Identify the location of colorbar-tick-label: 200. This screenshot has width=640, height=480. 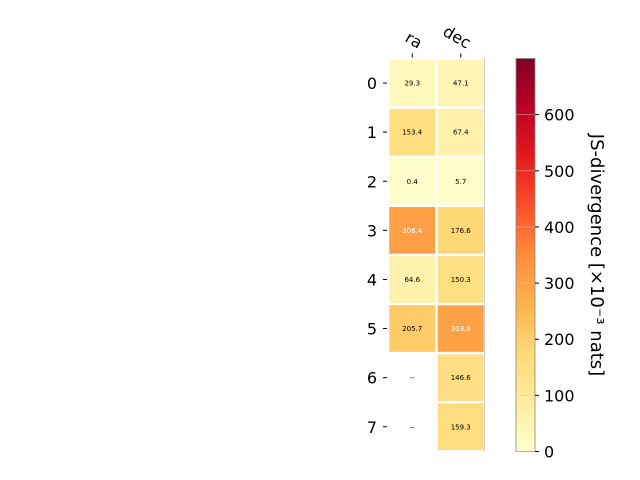
(559, 339).